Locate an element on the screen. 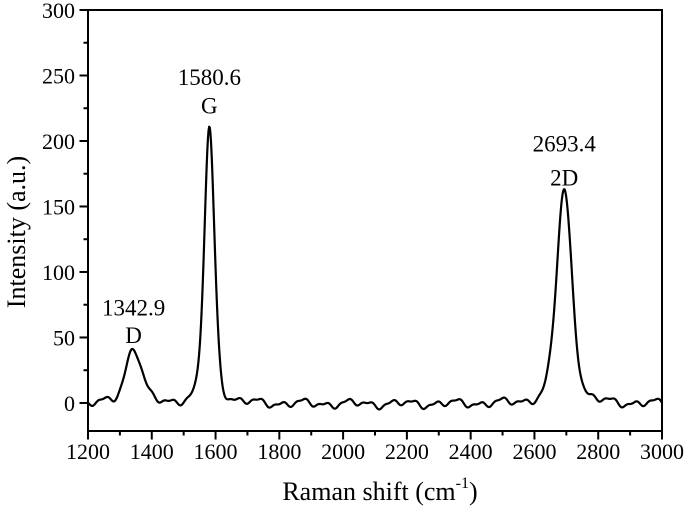 The height and width of the screenshot is (514, 685). peak-2d-name-label: 2D is located at coordinates (564, 178).